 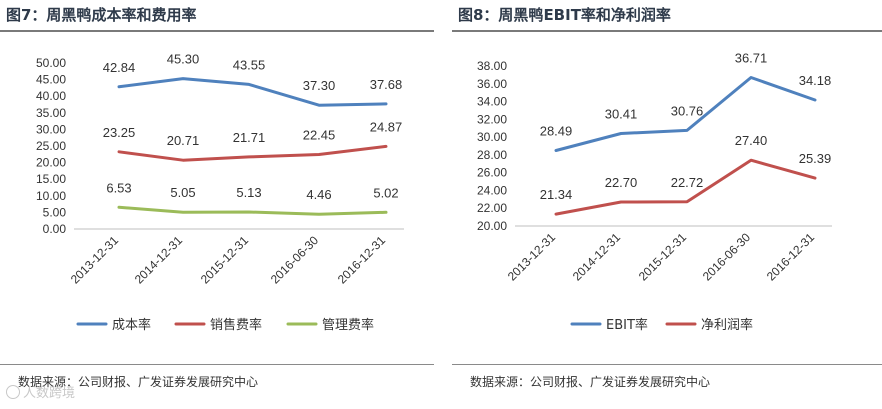 I want to click on y-tick-label: 40.00, so click(x=51, y=96).